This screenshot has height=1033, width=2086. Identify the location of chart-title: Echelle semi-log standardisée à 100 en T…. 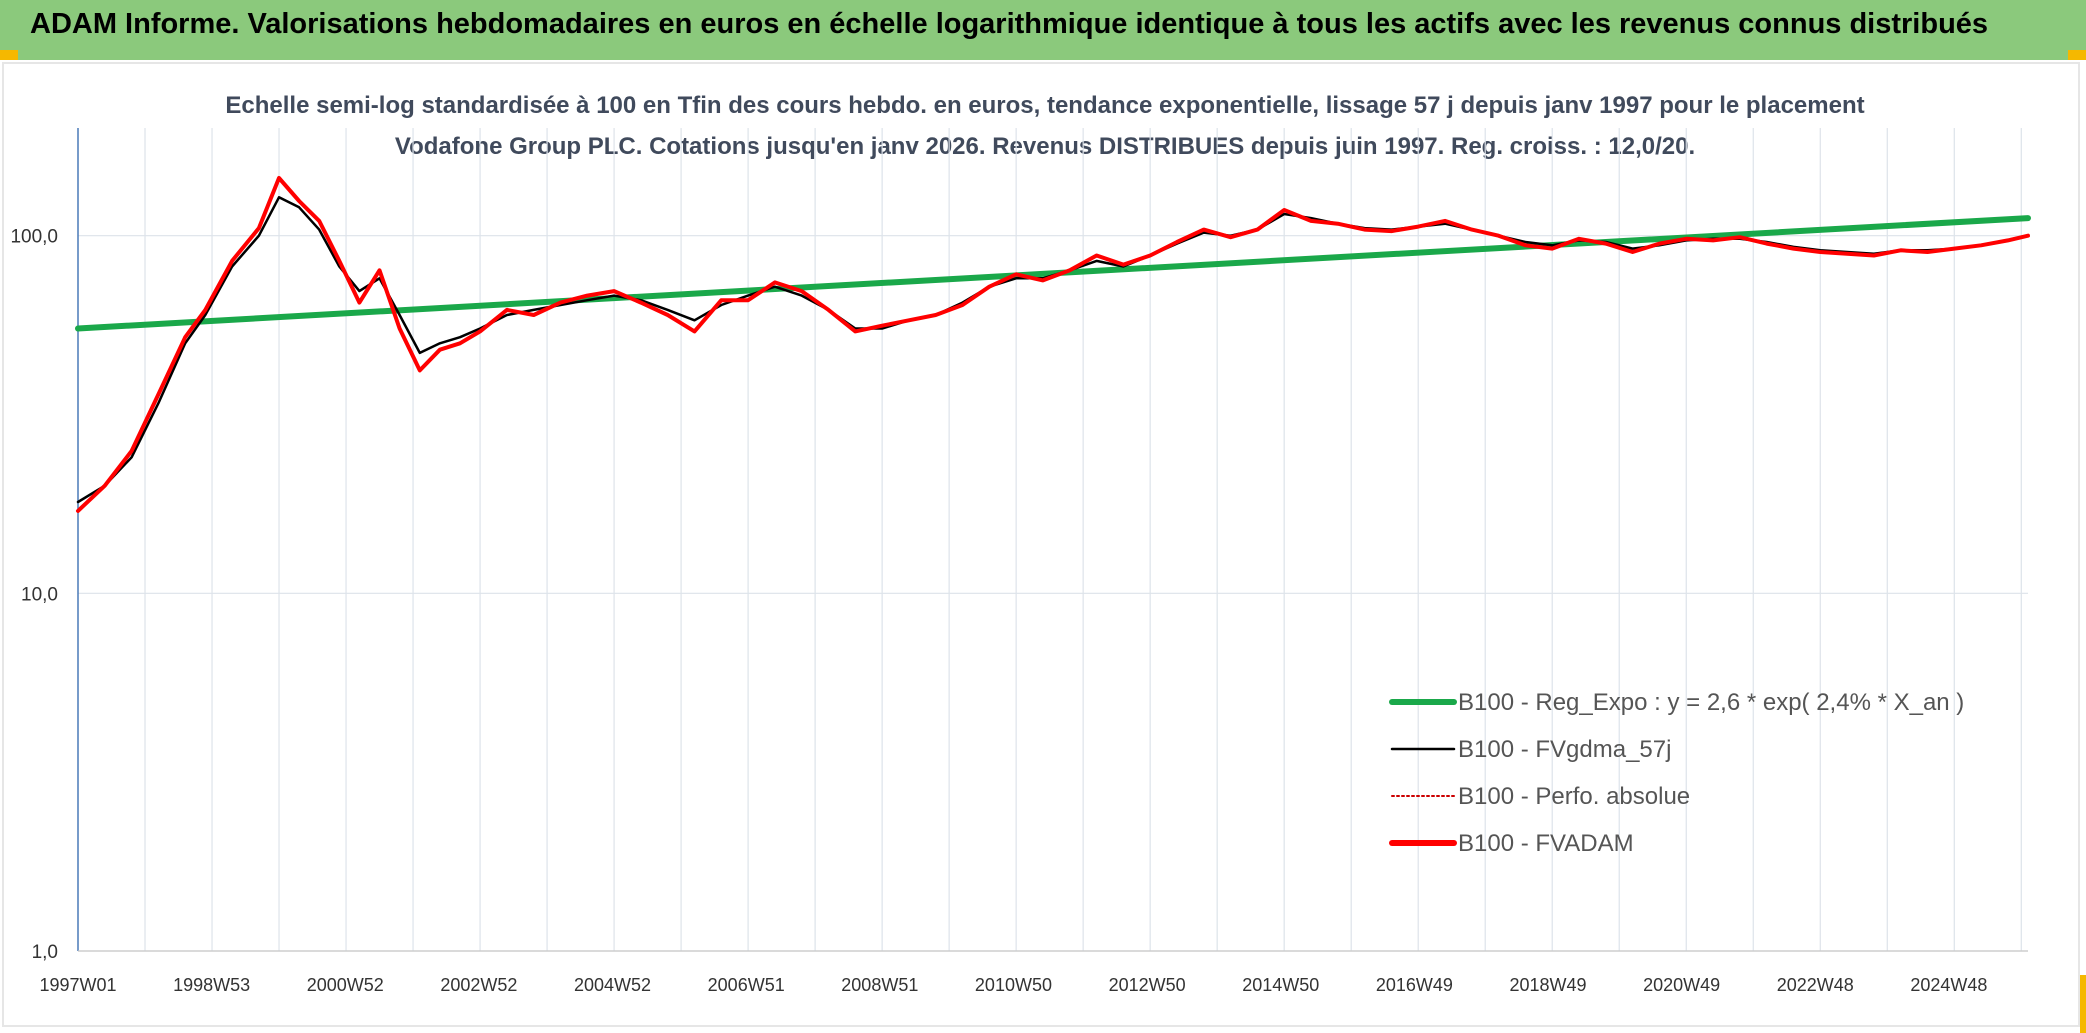
(1045, 126).